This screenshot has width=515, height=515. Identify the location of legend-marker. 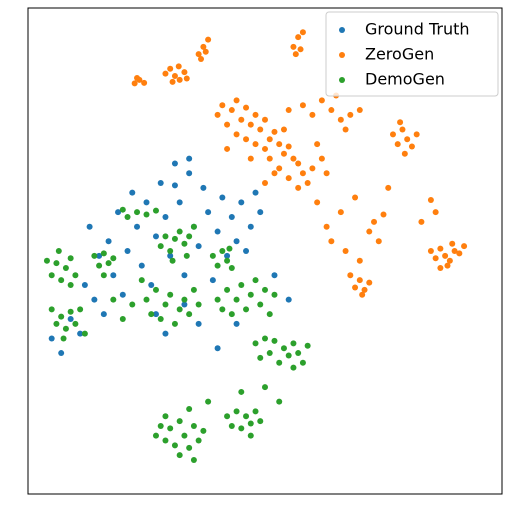
(342, 55).